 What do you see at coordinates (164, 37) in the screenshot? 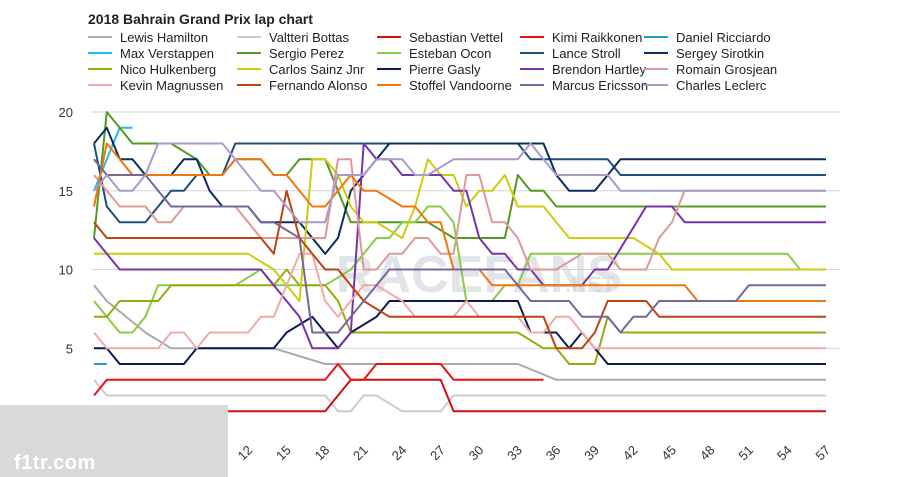
I see `legend-label: Lewis Hamilton` at bounding box center [164, 37].